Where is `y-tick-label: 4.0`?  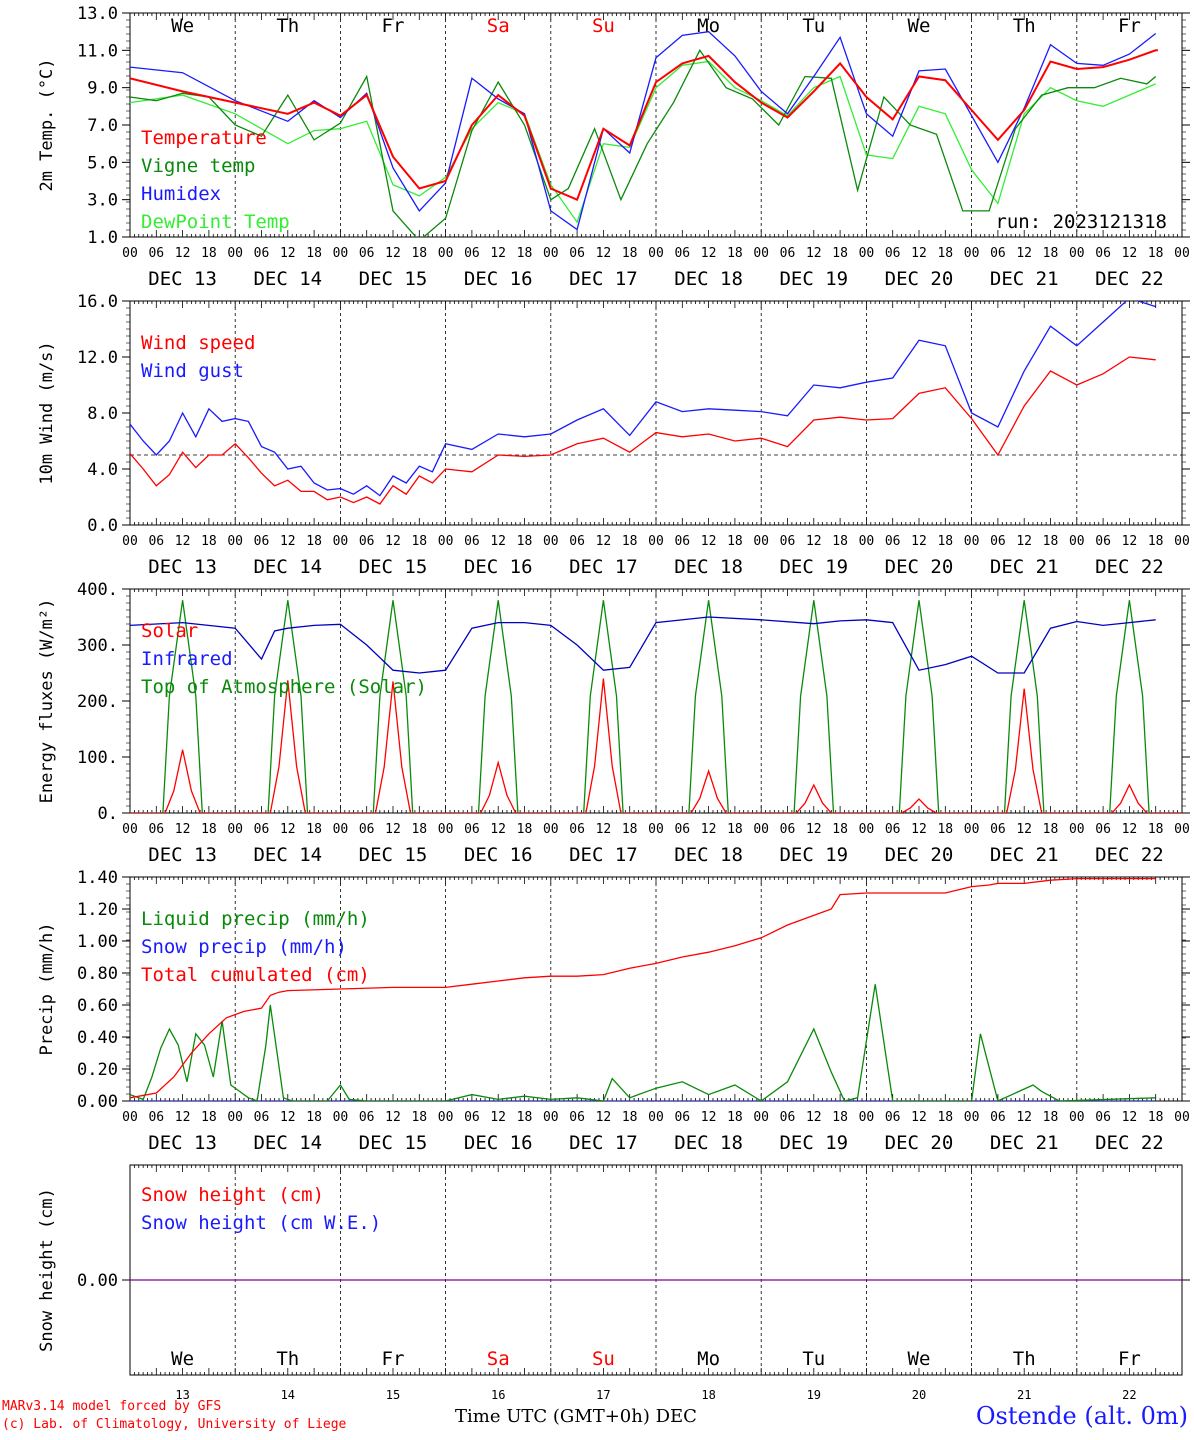 y-tick-label: 4.0 is located at coordinates (102, 470).